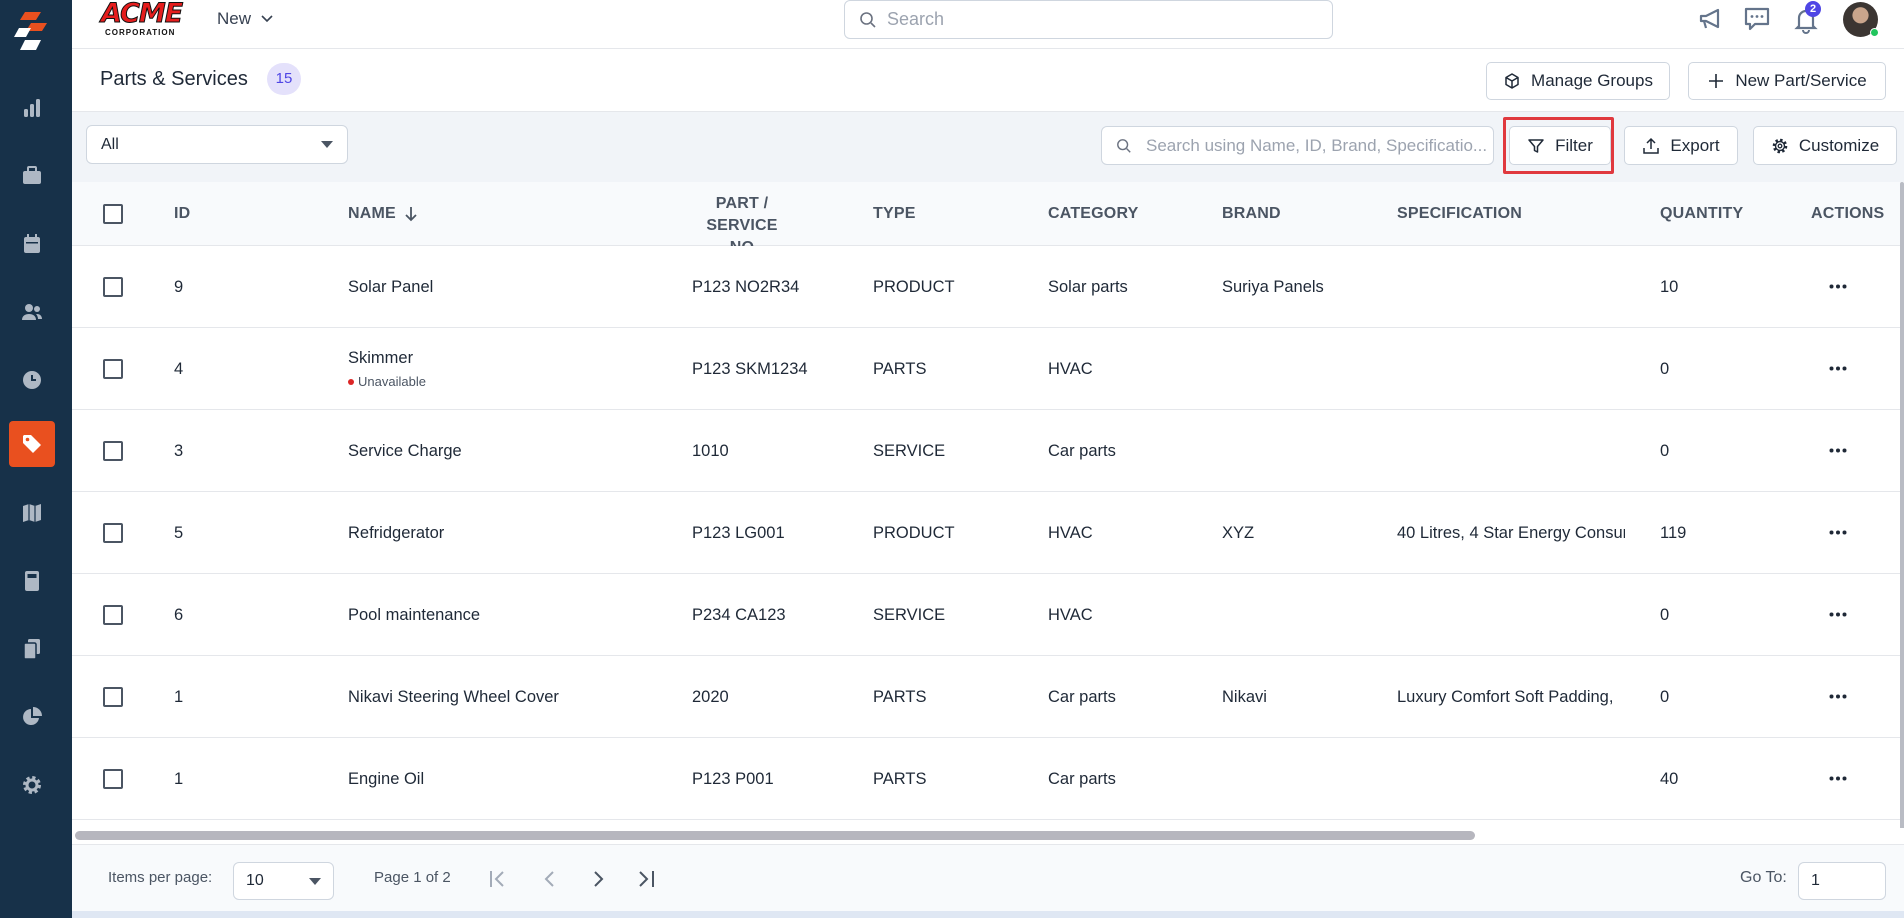 Image resolution: width=1904 pixels, height=918 pixels. I want to click on pie-chart-icon, so click(32, 716).